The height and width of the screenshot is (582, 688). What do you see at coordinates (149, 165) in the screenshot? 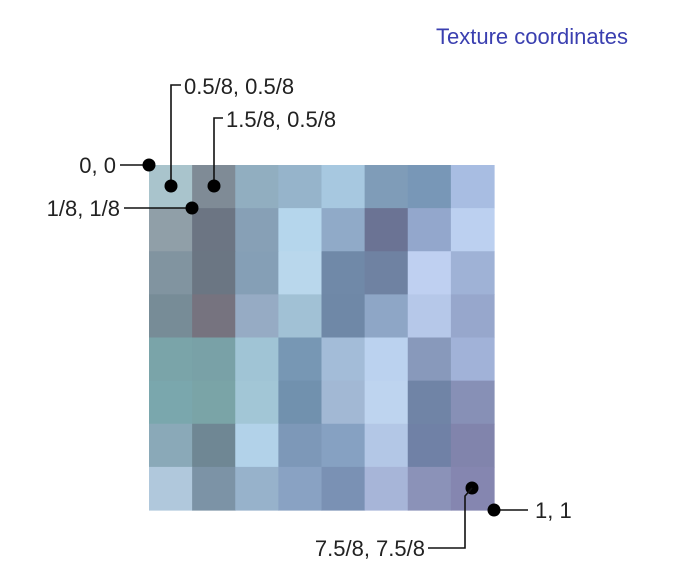
I see `callout-origin-dot` at bounding box center [149, 165].